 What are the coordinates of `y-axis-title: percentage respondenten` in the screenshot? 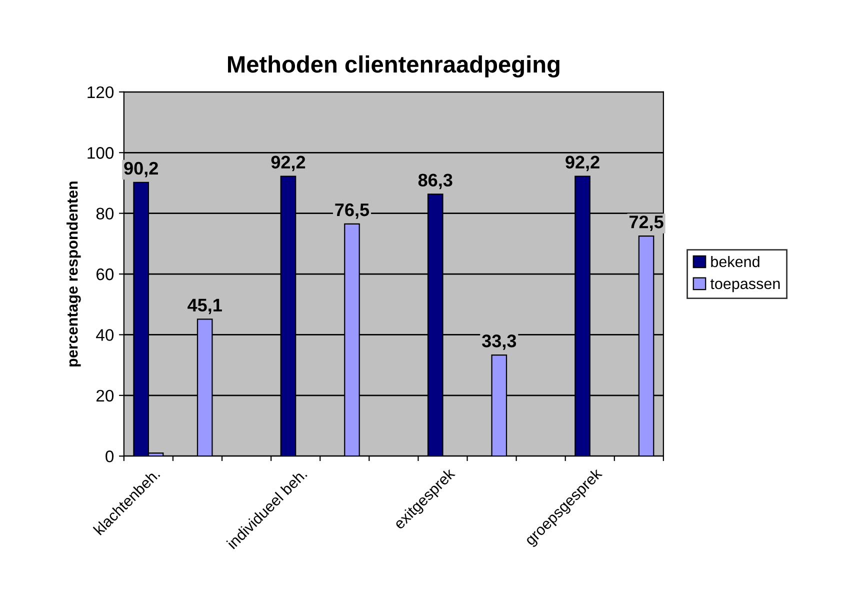 It's located at (73, 274).